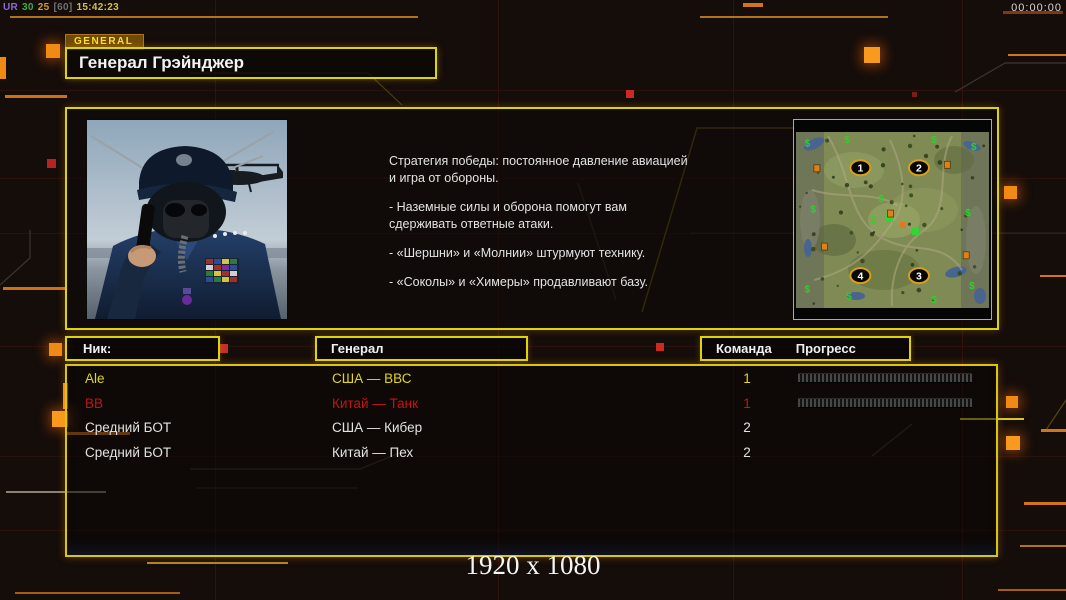 The width and height of the screenshot is (1066, 600). What do you see at coordinates (377, 427) in the screenshot?
I see `player-general: США — Кибер` at bounding box center [377, 427].